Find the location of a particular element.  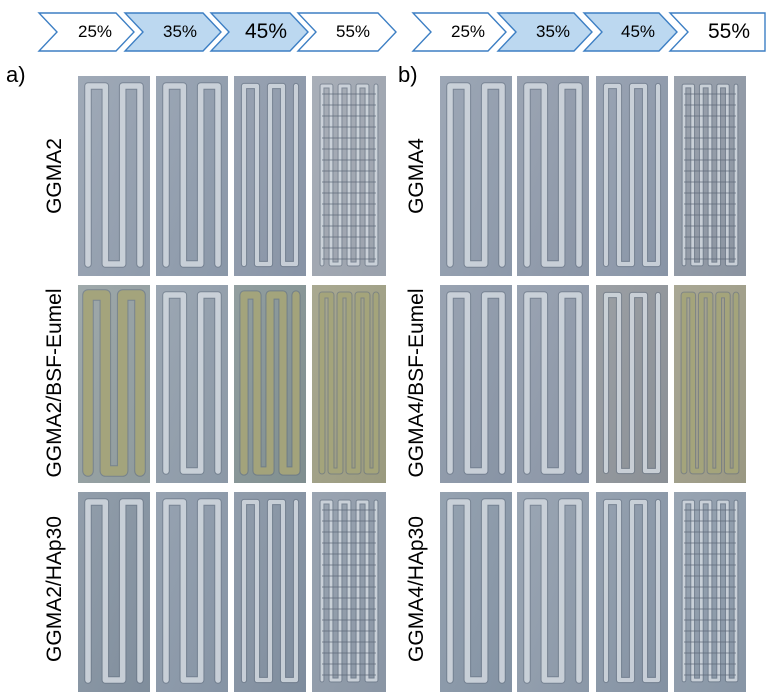

chevrons-graphic-b is located at coordinates (588, 32).